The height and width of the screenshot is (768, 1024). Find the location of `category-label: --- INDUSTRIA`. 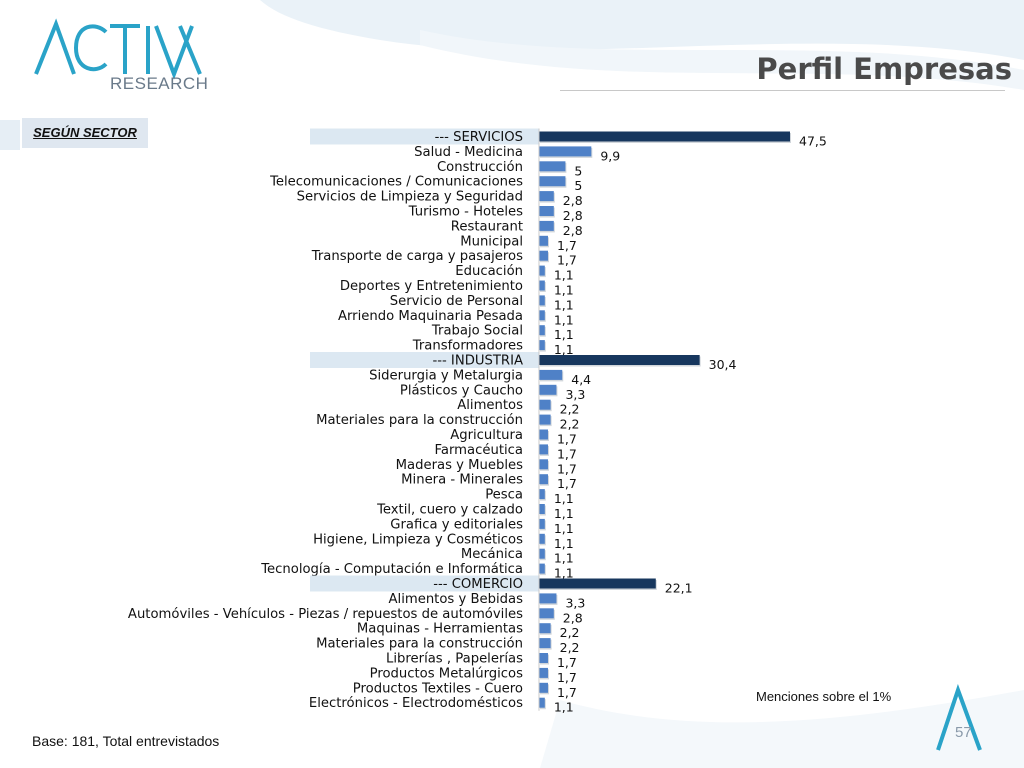

category-label: --- INDUSTRIA is located at coordinates (477, 361).